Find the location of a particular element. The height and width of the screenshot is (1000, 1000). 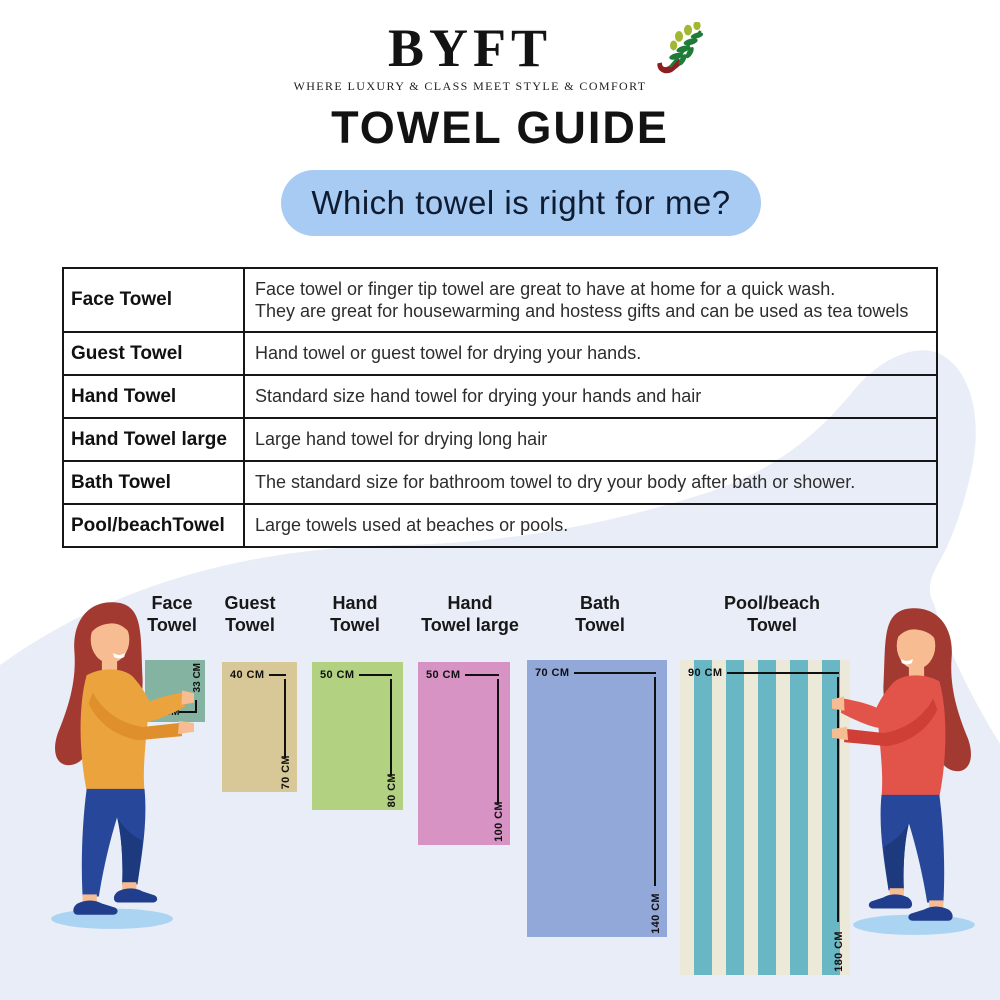

towel-type-cell: Face Towel is located at coordinates (153, 300).